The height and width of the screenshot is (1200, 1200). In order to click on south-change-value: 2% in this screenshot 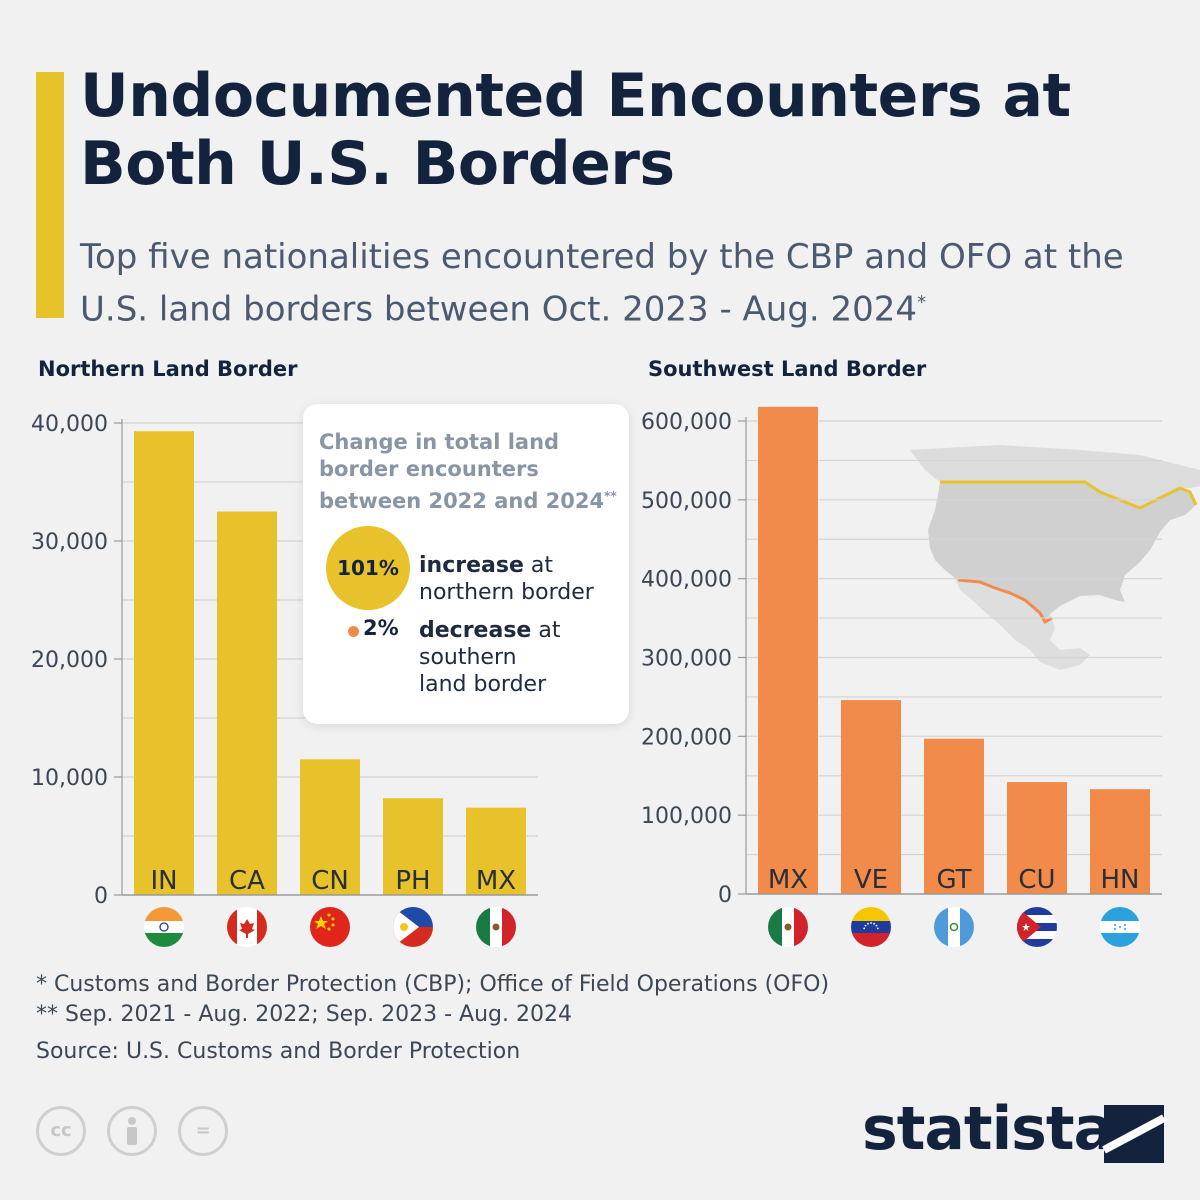, I will do `click(381, 628)`.